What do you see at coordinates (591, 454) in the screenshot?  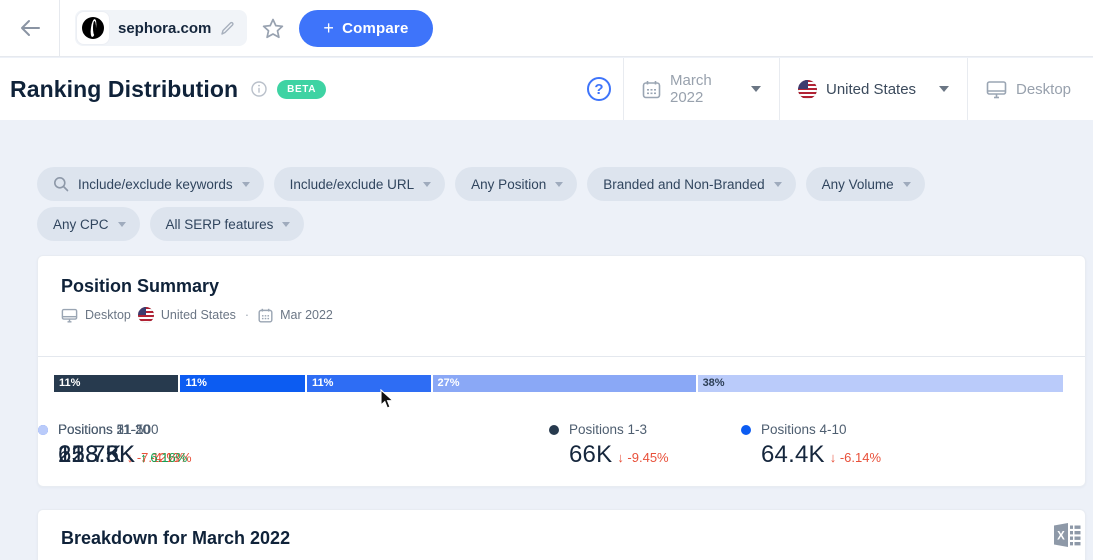 I see `legend-value: 66K` at bounding box center [591, 454].